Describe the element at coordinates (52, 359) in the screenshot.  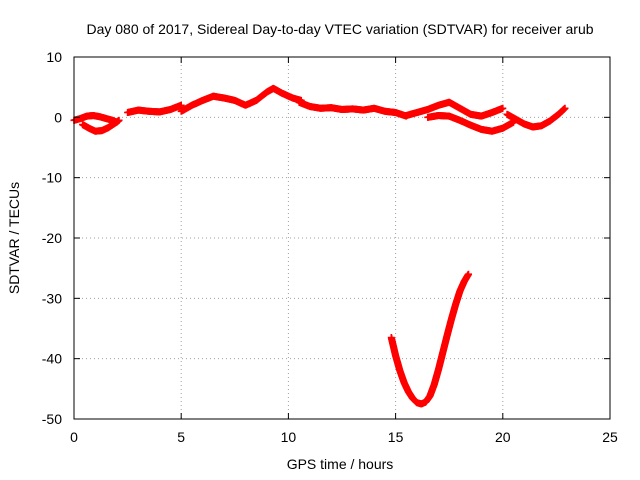
I see `y-tick-label: -40` at that location.